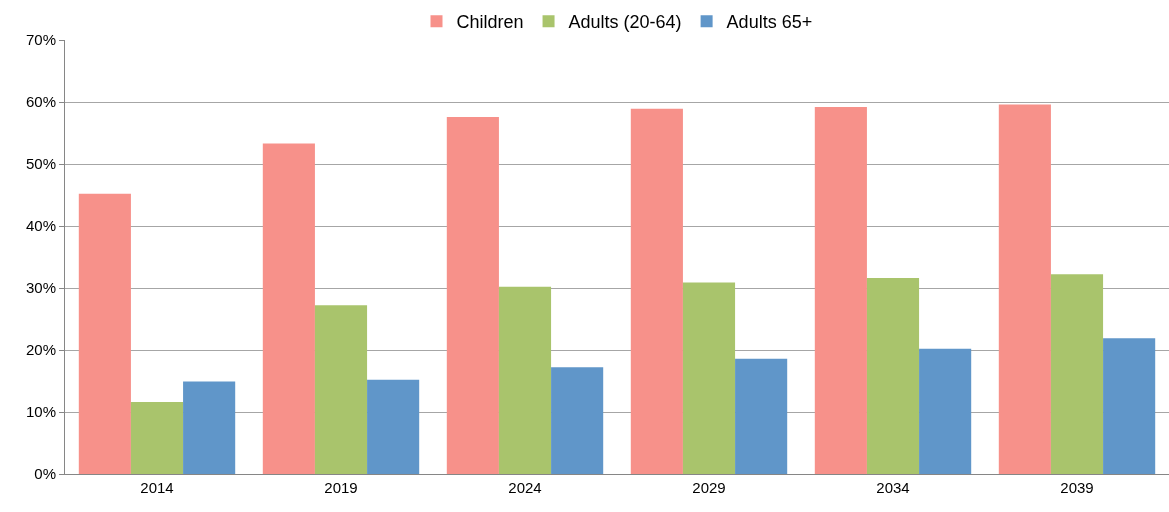 The height and width of the screenshot is (512, 1169). I want to click on legend-label: Children, so click(490, 22).